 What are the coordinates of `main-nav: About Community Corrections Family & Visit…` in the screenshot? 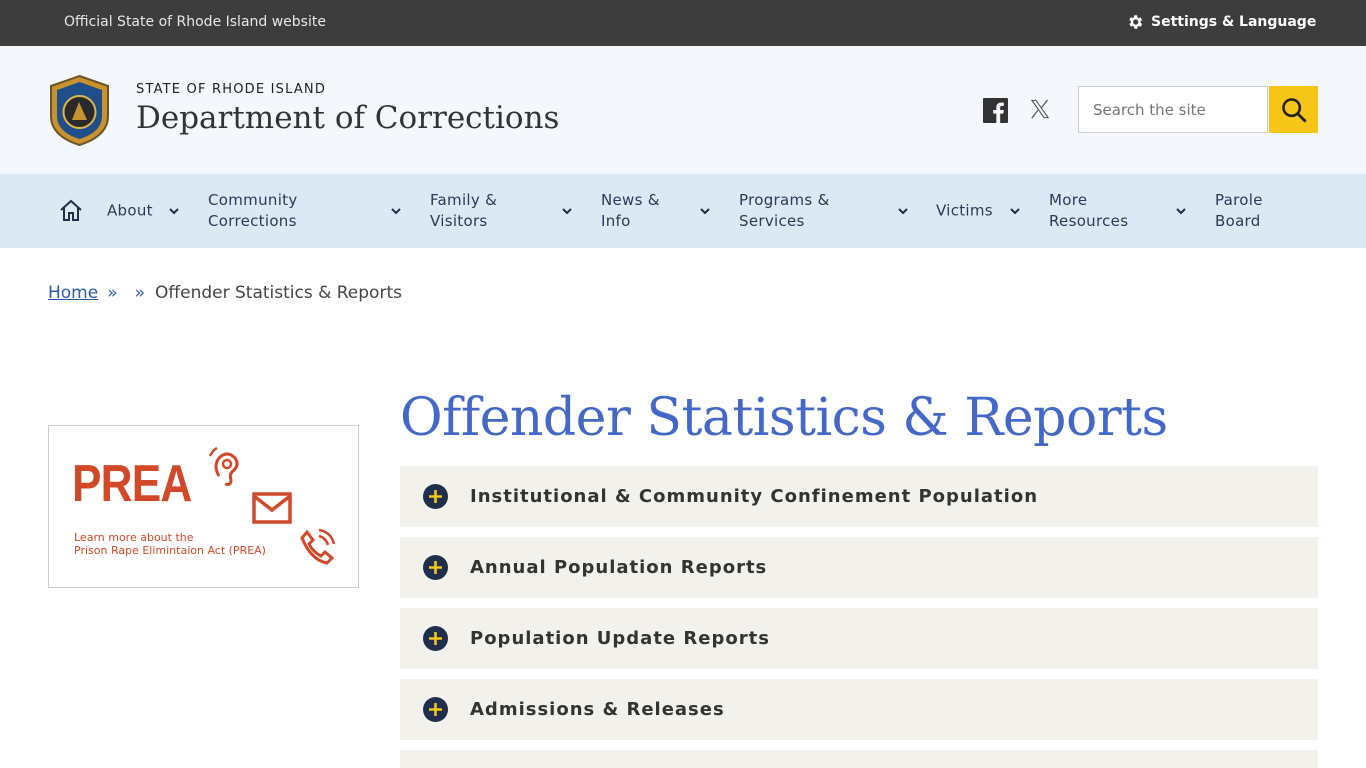 It's located at (683, 211).